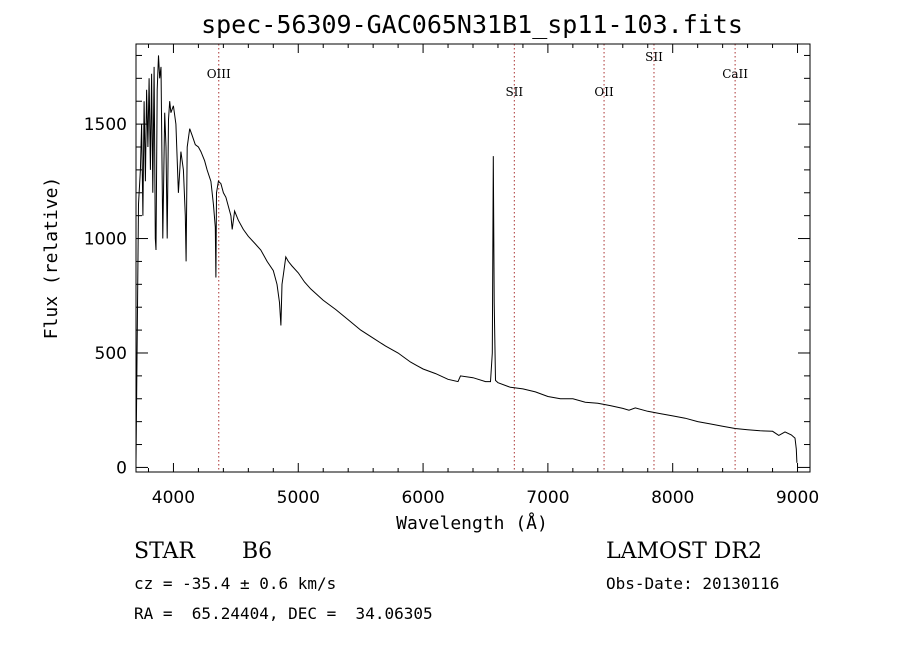 This screenshot has width=900, height=649. What do you see at coordinates (547, 498) in the screenshot?
I see `x-tick-label: 7000` at bounding box center [547, 498].